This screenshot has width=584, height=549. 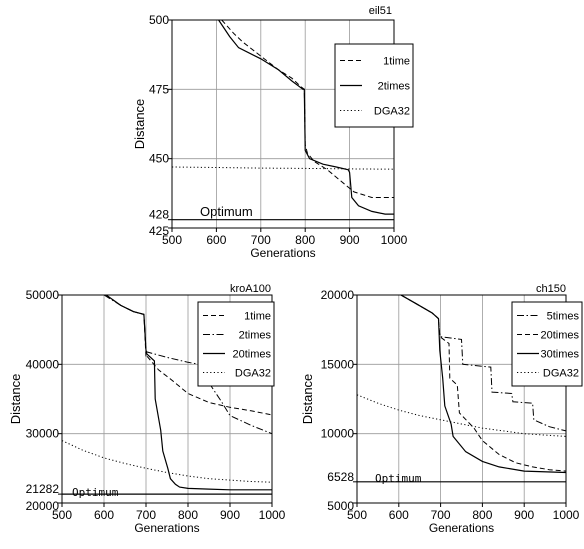 I want to click on y-tick-label: 428, so click(x=159, y=215).